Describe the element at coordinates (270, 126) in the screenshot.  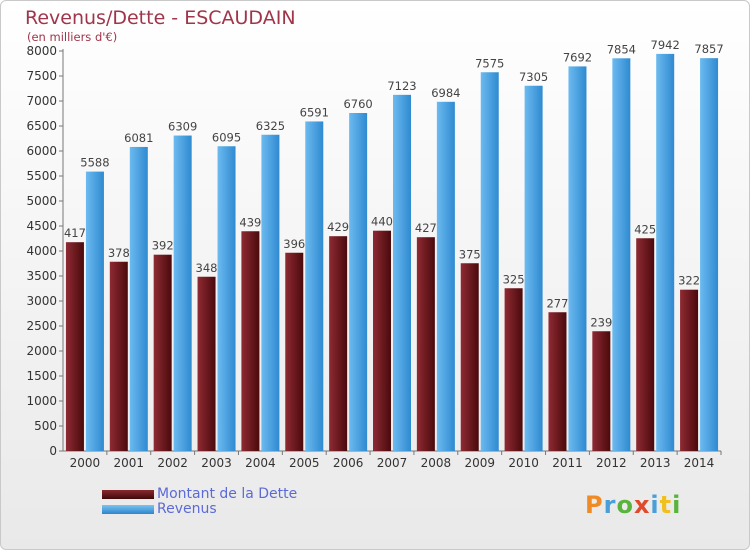
I see `value-label-revenus: 6325` at that location.